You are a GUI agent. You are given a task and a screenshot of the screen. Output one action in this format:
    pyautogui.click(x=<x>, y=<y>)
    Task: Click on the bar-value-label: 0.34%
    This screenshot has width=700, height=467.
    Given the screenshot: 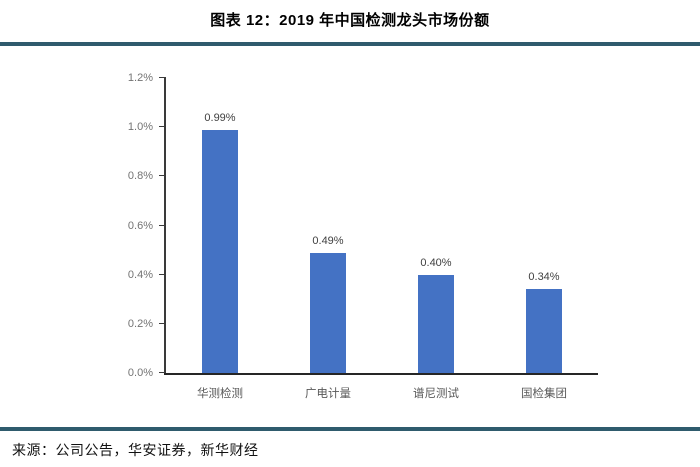 What is the action you would take?
    pyautogui.click(x=544, y=277)
    